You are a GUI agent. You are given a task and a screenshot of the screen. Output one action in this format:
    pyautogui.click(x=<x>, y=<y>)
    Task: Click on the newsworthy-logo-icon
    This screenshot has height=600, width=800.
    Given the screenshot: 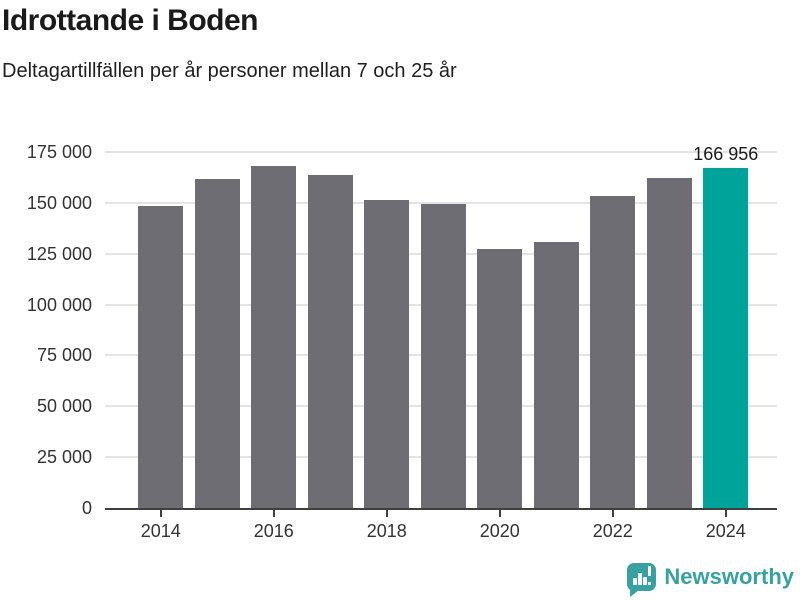 What is the action you would take?
    pyautogui.click(x=642, y=580)
    